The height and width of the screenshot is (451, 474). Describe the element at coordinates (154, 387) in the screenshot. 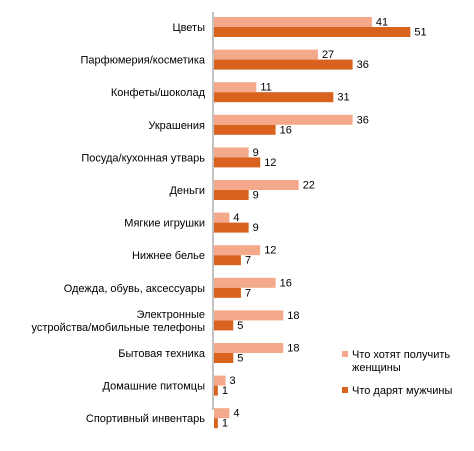

I see `category-label: Домашние питомцы` at that location.